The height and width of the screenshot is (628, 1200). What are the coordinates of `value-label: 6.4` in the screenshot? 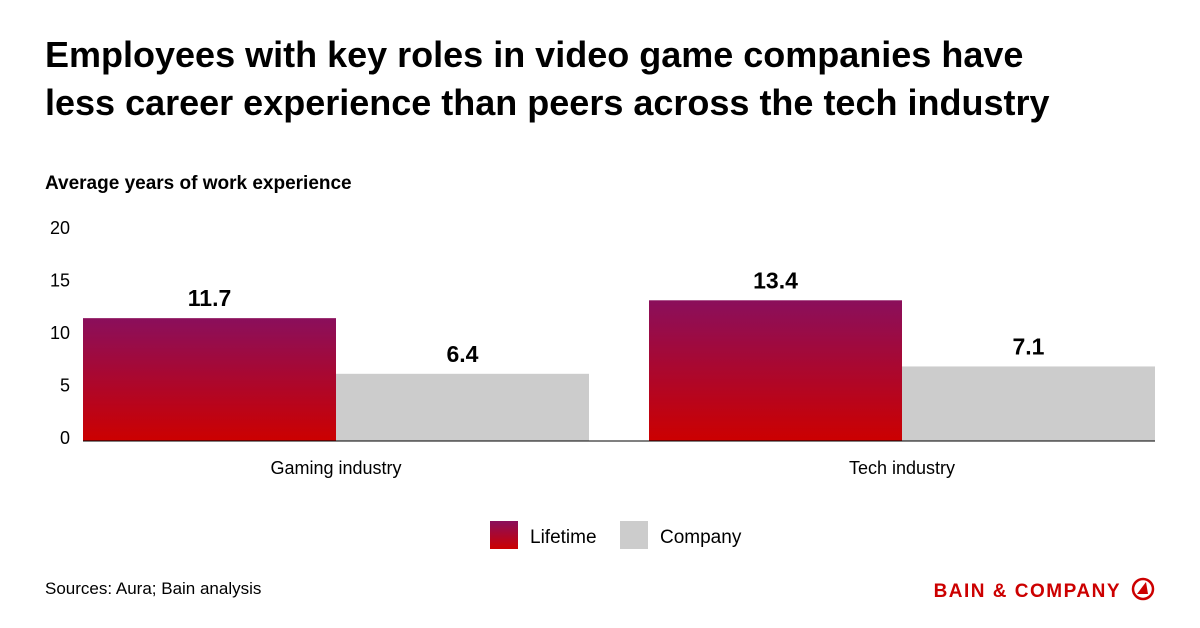 It's located at (463, 354).